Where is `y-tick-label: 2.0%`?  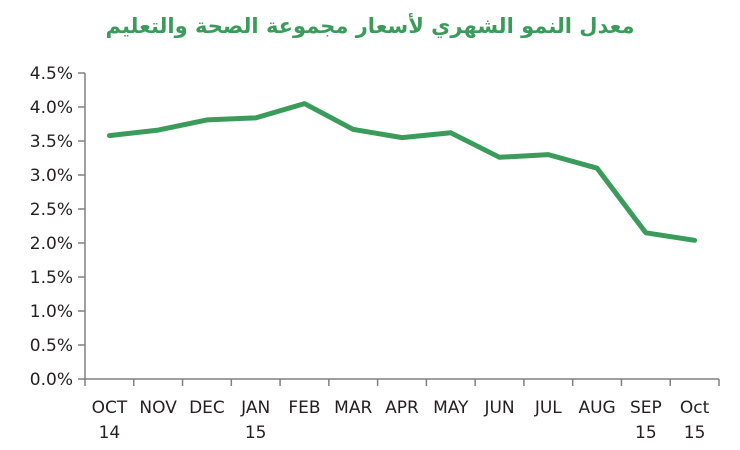
y-tick-label: 2.0% is located at coordinates (51, 244).